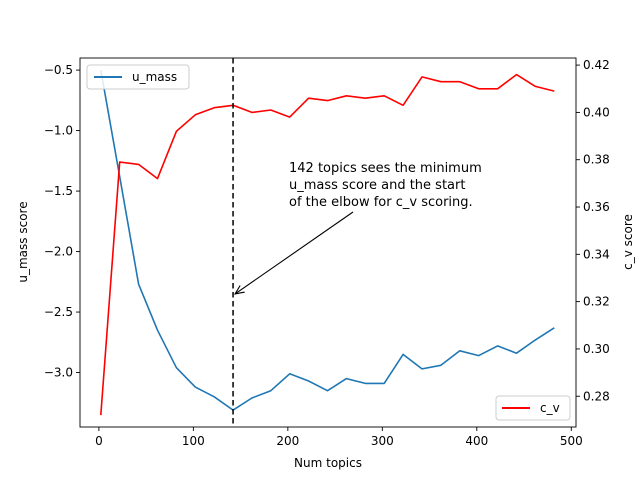 The width and height of the screenshot is (640, 480). Describe the element at coordinates (99, 441) in the screenshot. I see `x-tick-label: 0` at that location.